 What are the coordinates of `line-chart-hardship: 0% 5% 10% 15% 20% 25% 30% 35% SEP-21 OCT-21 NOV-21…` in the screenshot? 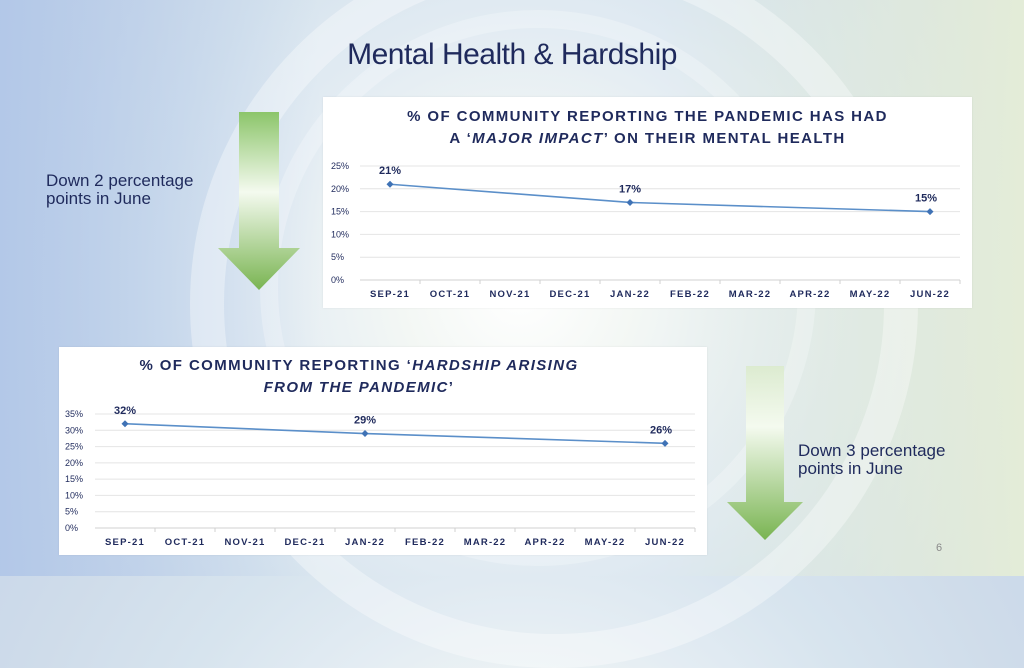 It's located at (380, 476).